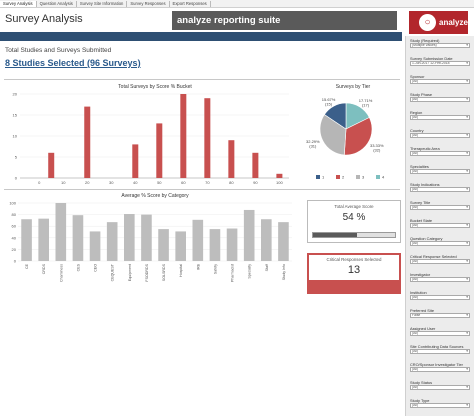  Describe the element at coordinates (231, 182) in the screenshot. I see `x-tick-label: 80` at that location.